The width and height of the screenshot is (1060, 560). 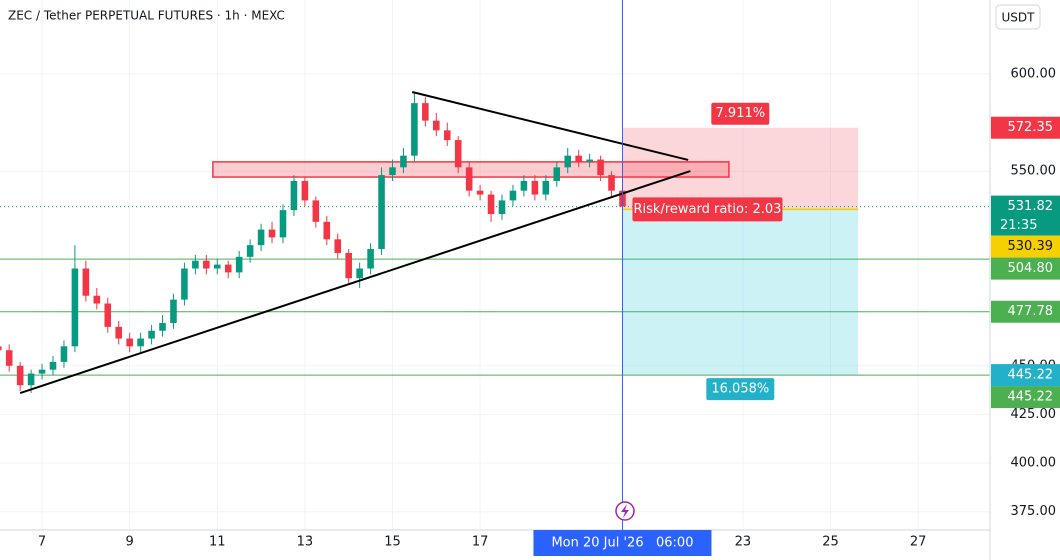 I want to click on stop-pct-box, so click(x=740, y=389).